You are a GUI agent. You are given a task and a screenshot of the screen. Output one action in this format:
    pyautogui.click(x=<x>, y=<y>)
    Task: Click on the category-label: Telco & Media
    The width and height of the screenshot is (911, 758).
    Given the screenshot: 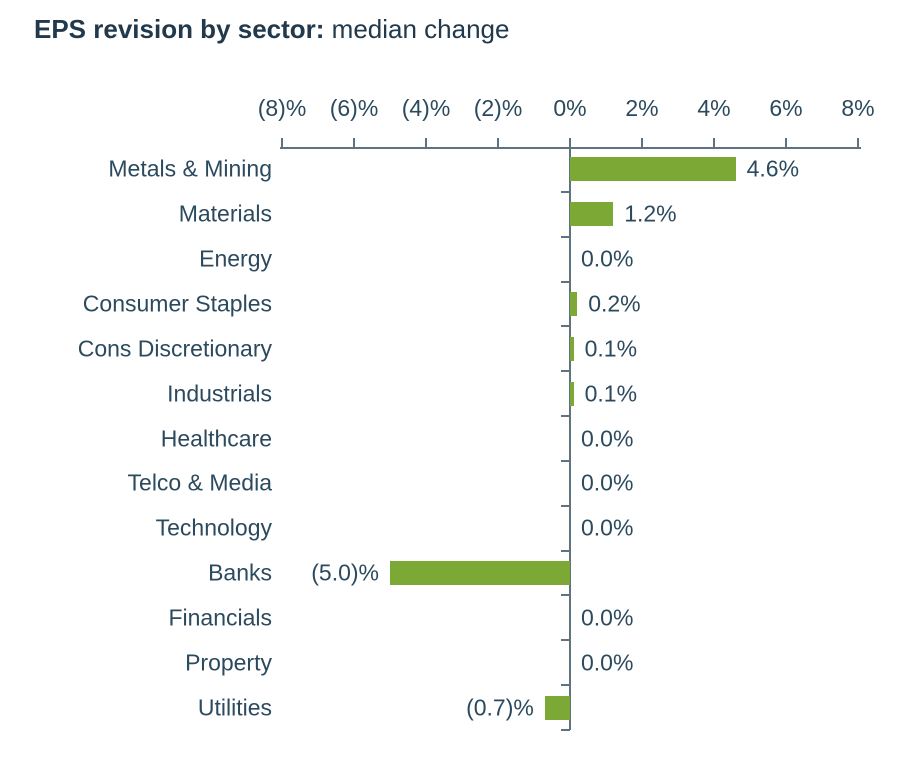 What is the action you would take?
    pyautogui.click(x=199, y=482)
    